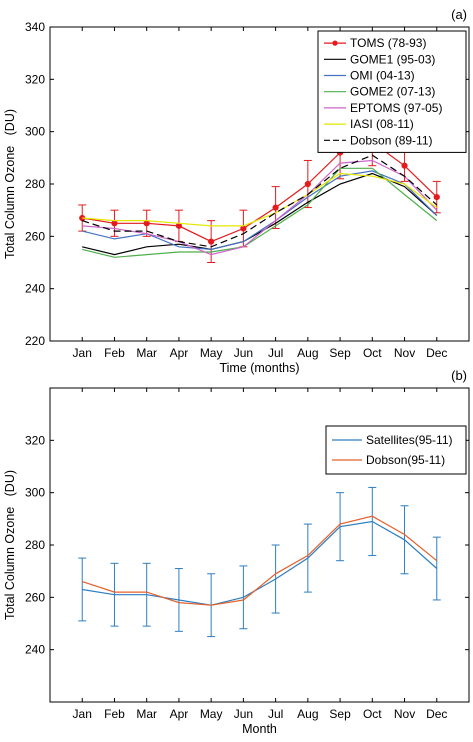  I want to click on legend-label: Dobson(95-11), so click(405, 460).